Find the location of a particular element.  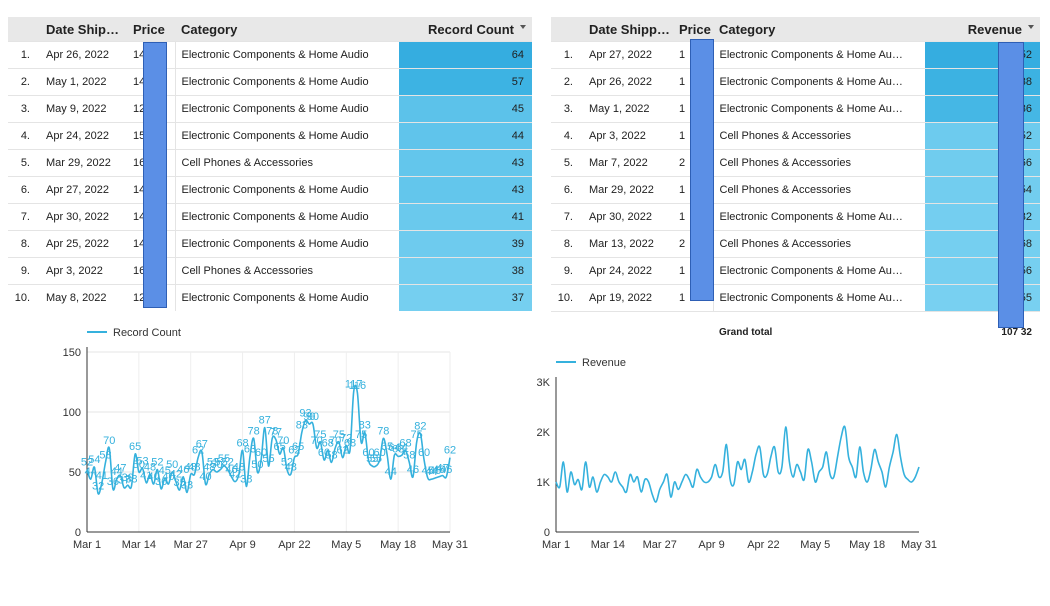

row-index: 2. is located at coordinates (24, 82).